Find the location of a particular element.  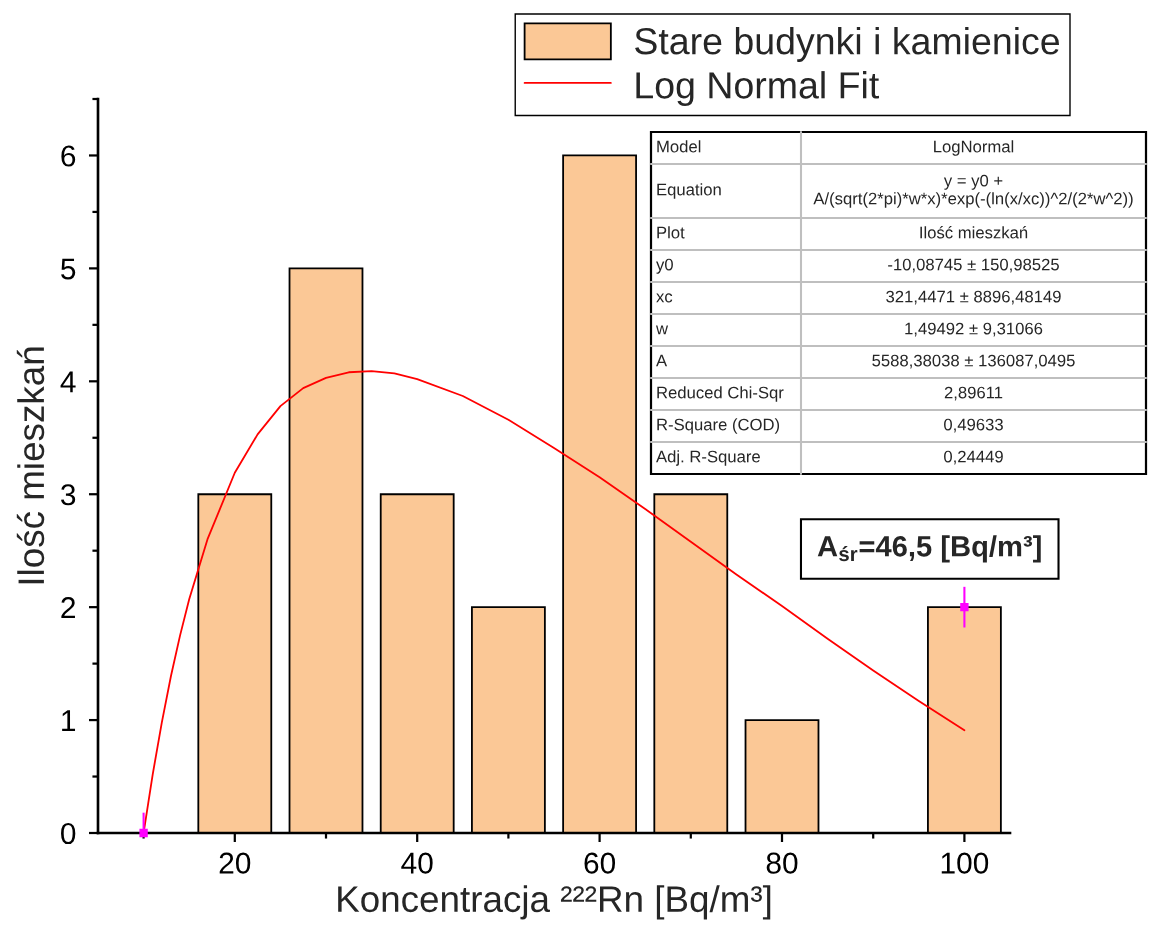

y-tick-label: 6 is located at coordinates (68, 156).